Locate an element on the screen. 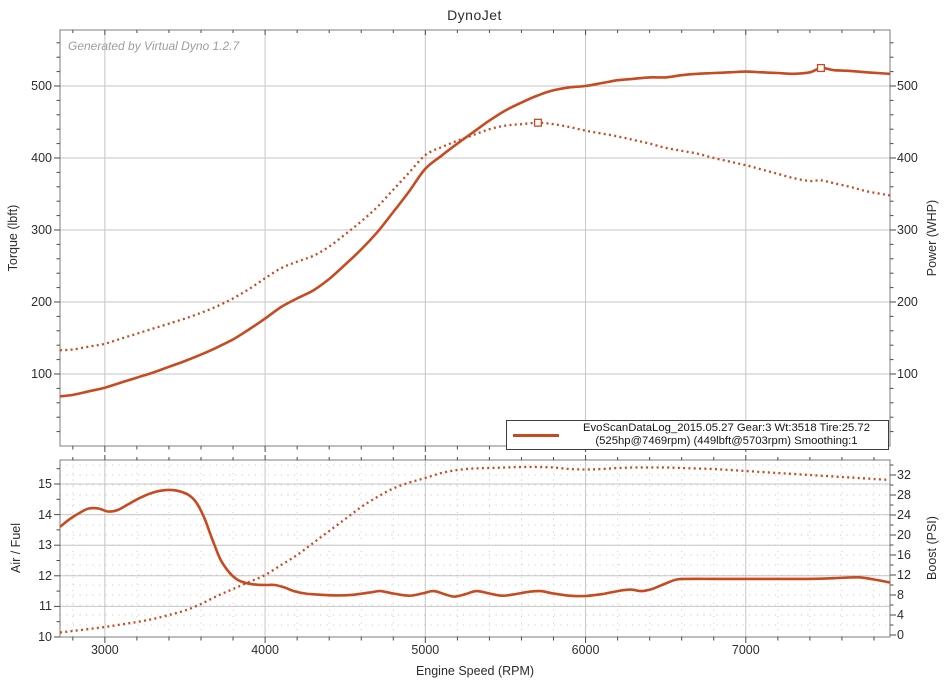  legend-line-swatch is located at coordinates (536, 435).